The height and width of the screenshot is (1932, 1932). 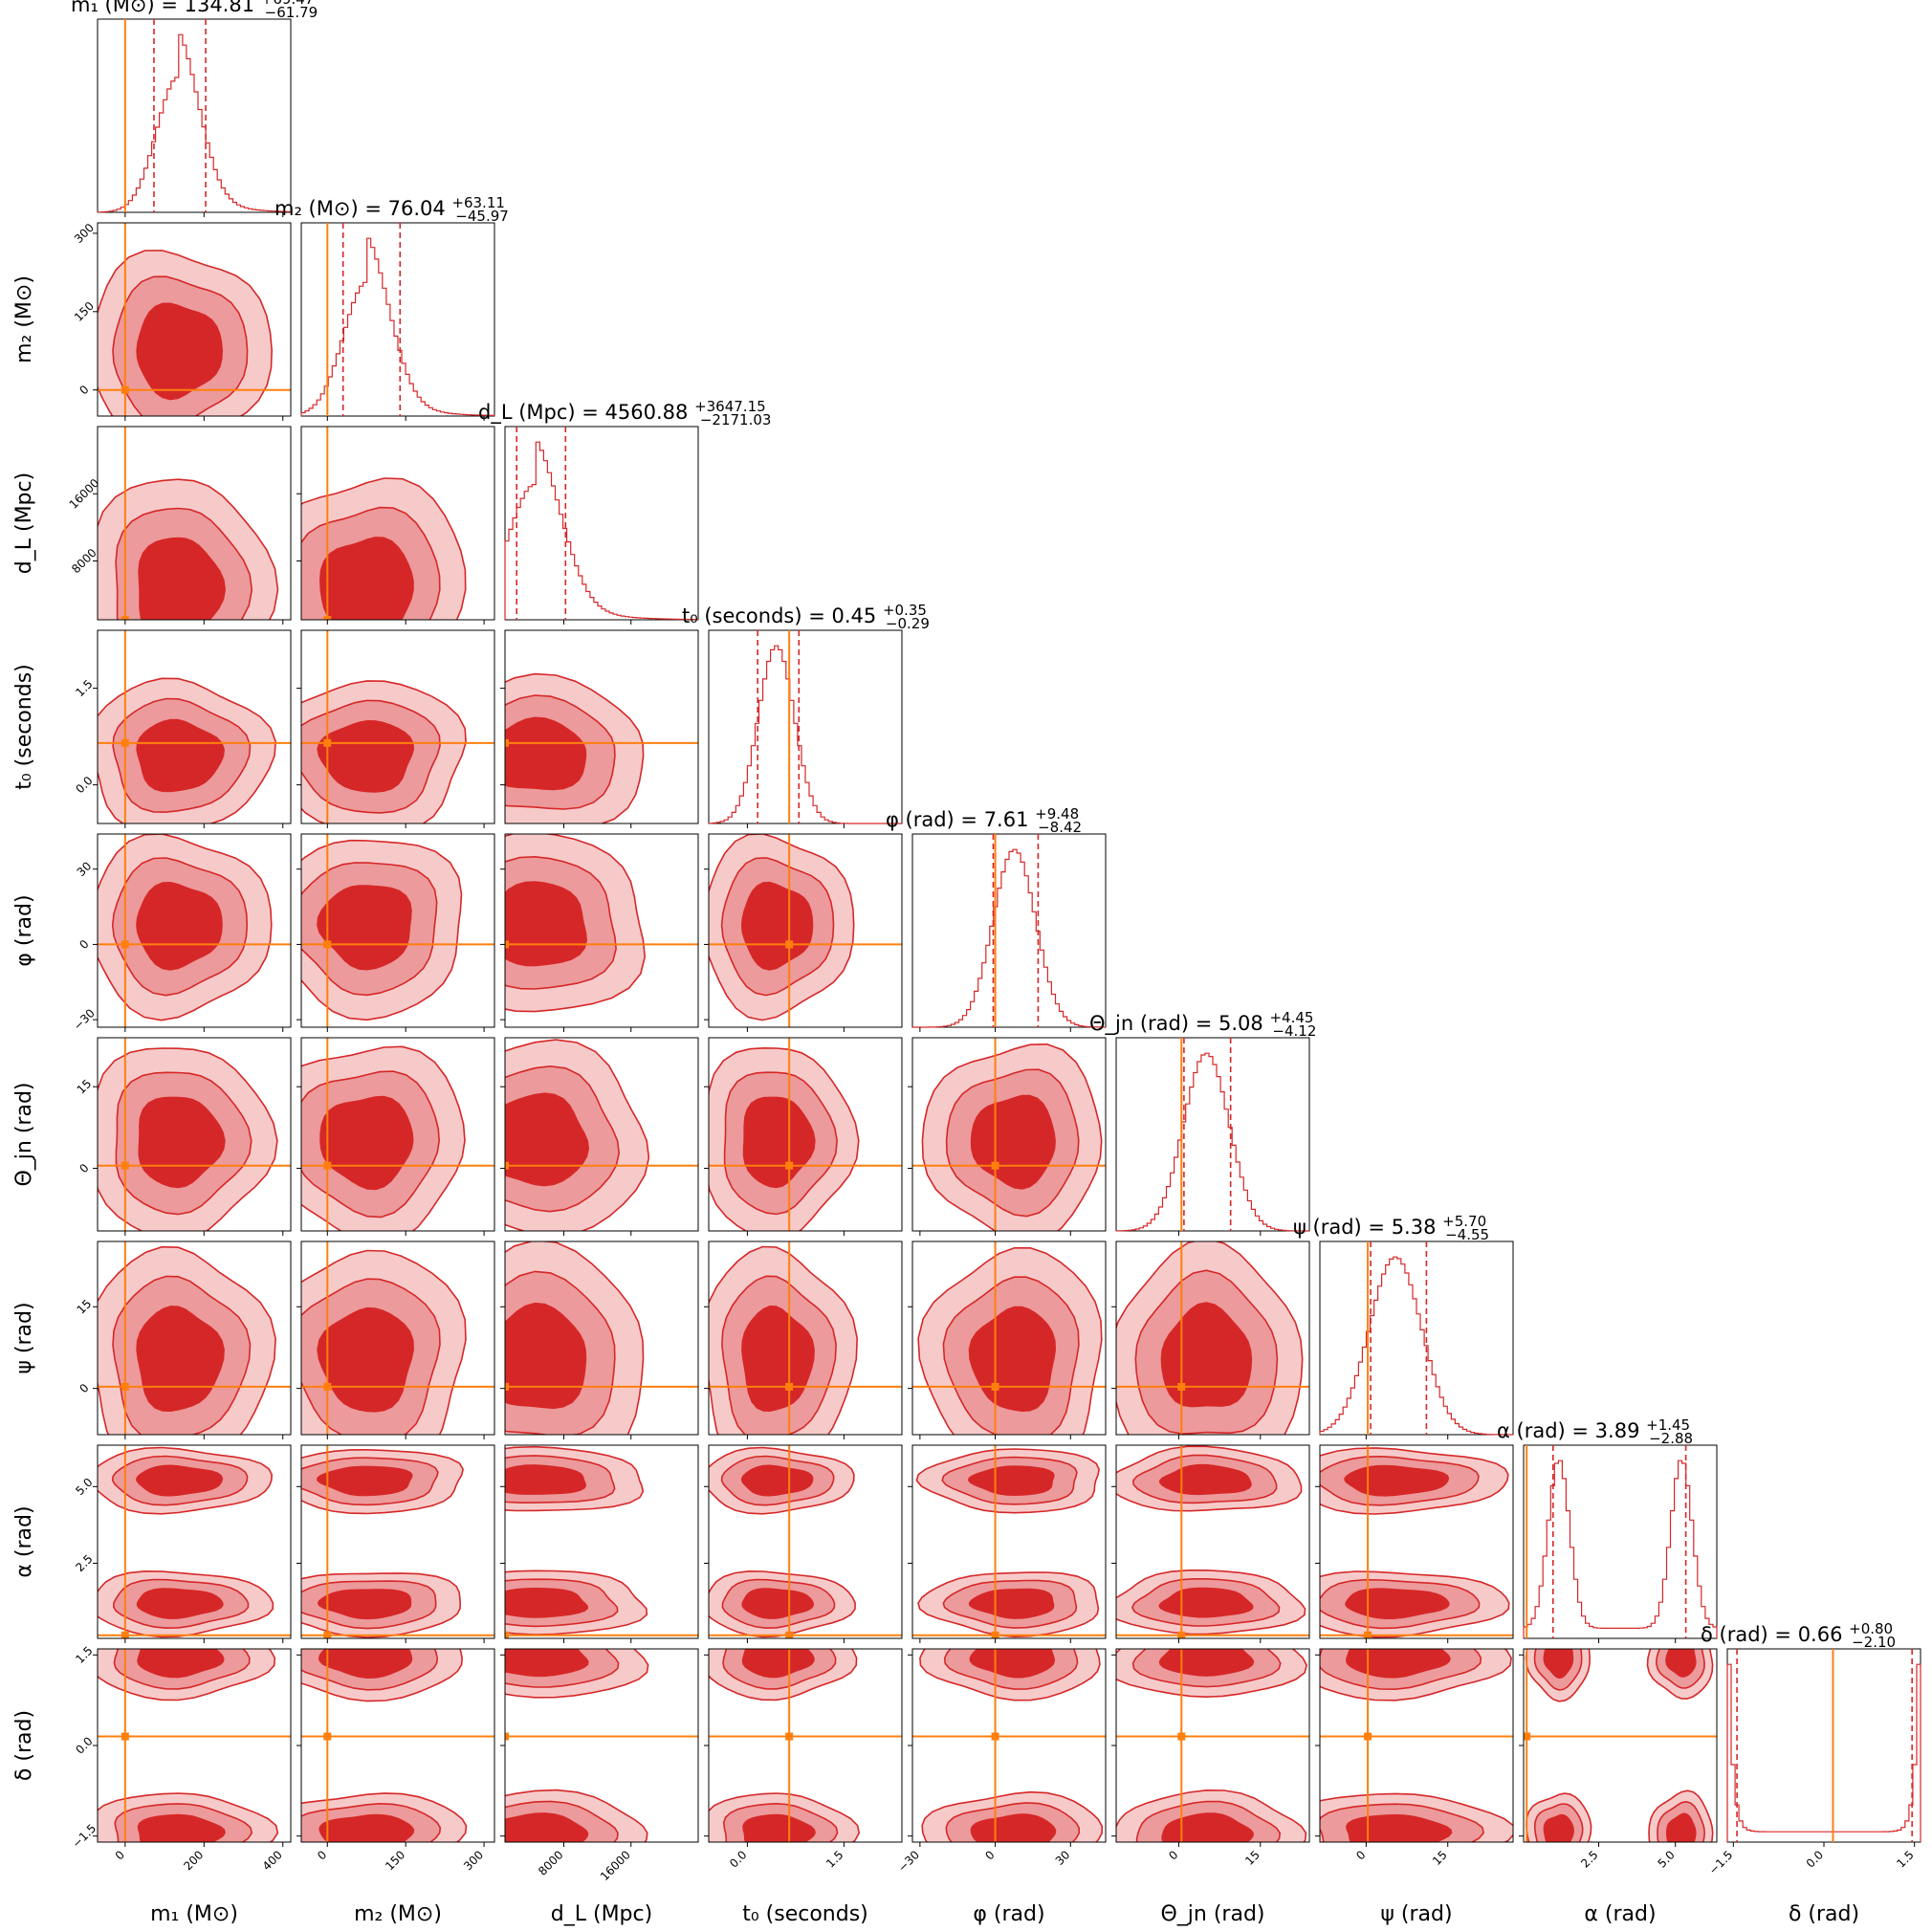 I want to click on y-tick-label-m2: 0, so click(x=84, y=390).